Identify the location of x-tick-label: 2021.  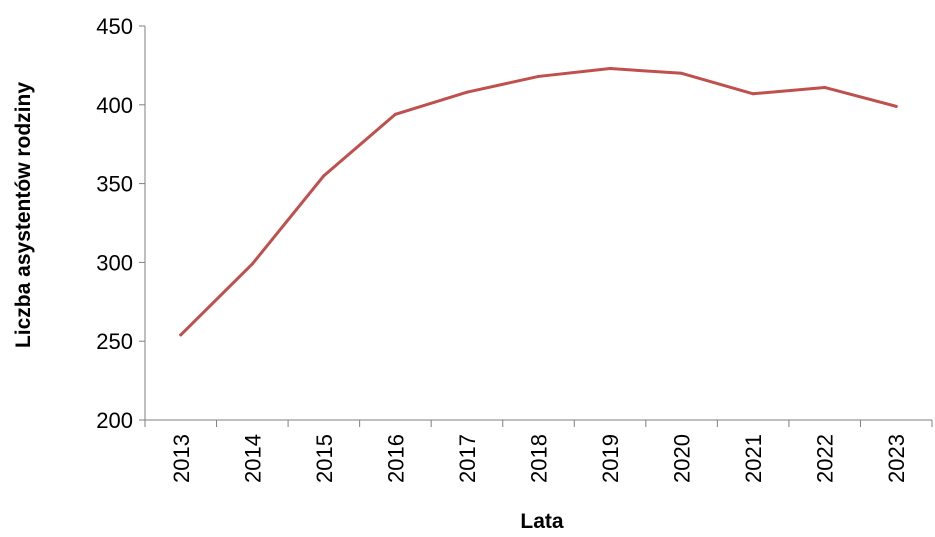
(753, 458).